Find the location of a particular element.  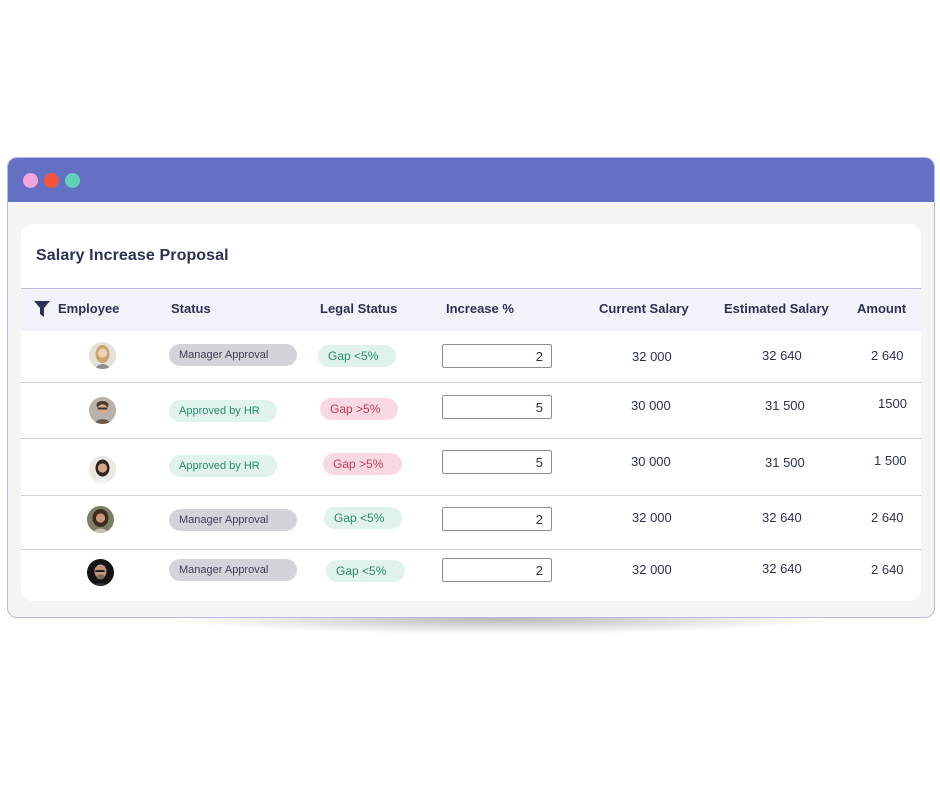

column-header-status: Status is located at coordinates (191, 308).